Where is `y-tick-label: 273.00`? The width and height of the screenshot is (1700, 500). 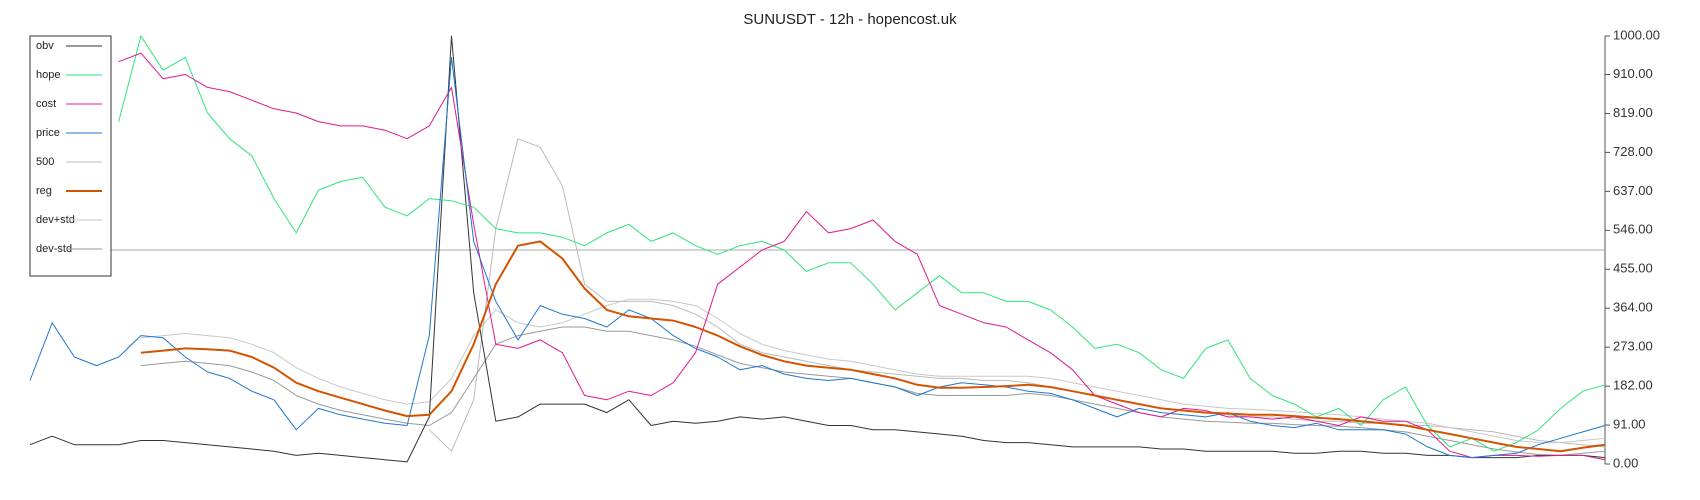 y-tick-label: 273.00 is located at coordinates (1633, 346).